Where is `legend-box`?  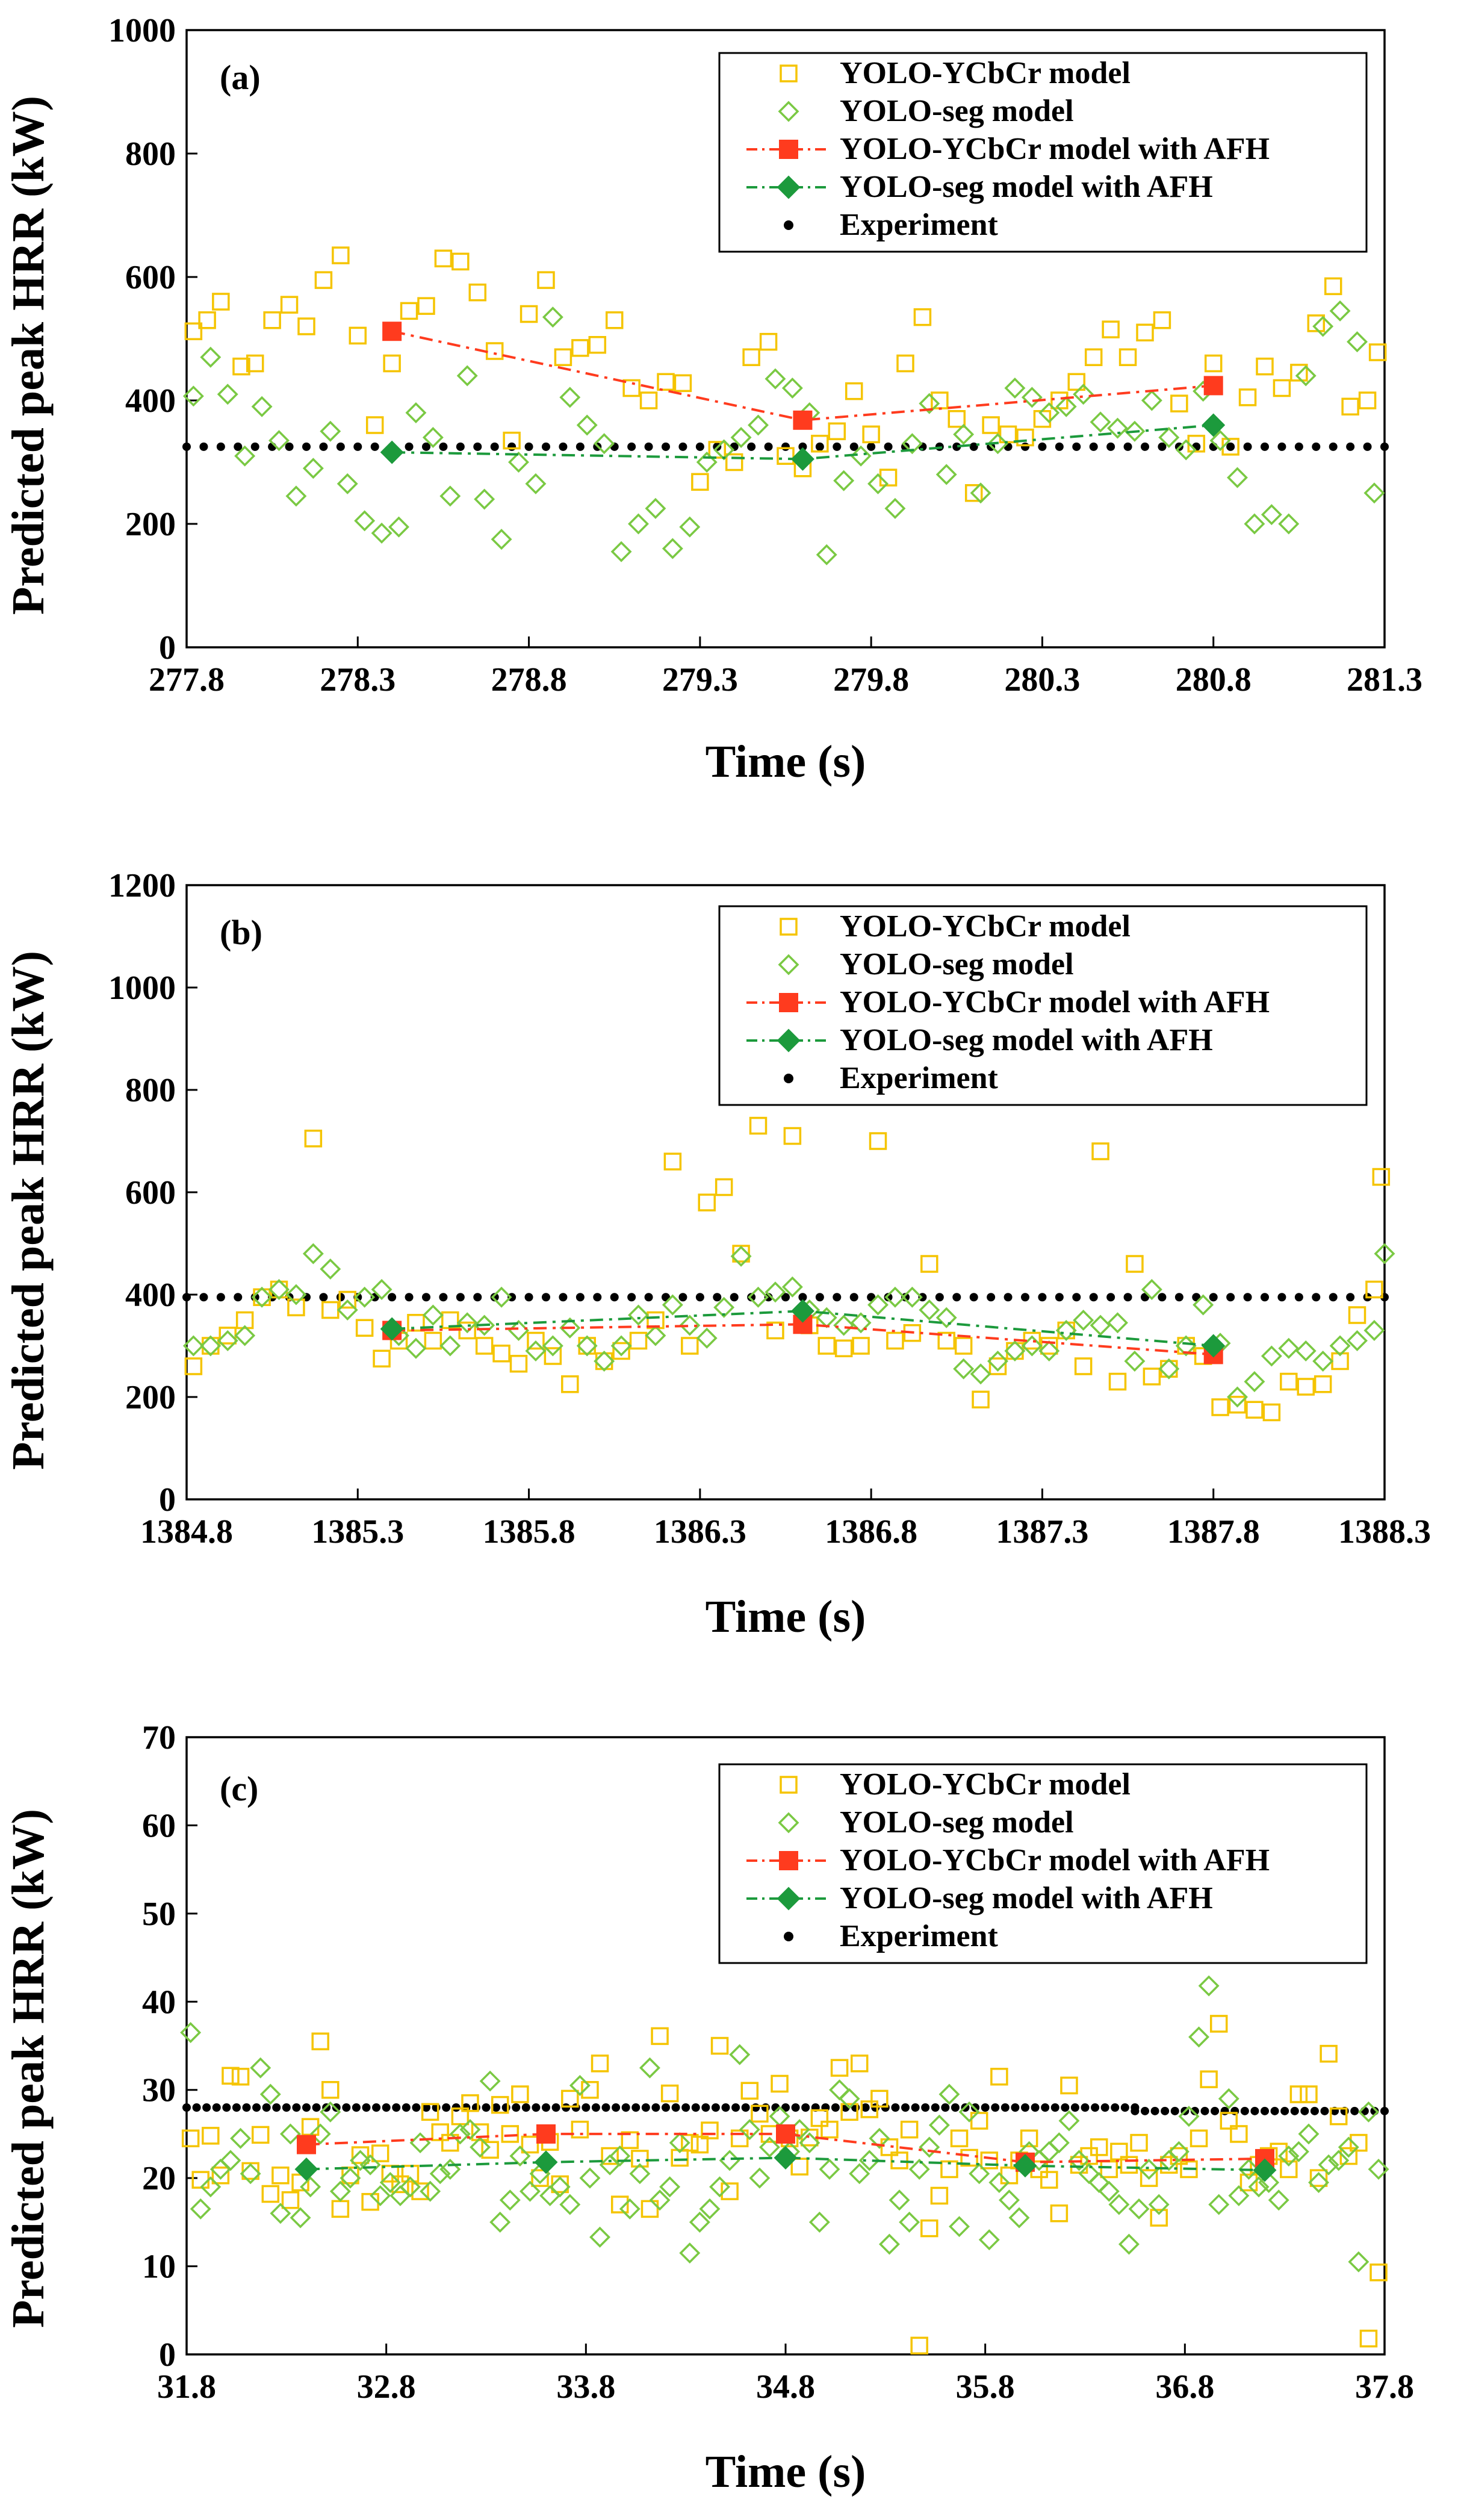 legend-box is located at coordinates (1043, 152).